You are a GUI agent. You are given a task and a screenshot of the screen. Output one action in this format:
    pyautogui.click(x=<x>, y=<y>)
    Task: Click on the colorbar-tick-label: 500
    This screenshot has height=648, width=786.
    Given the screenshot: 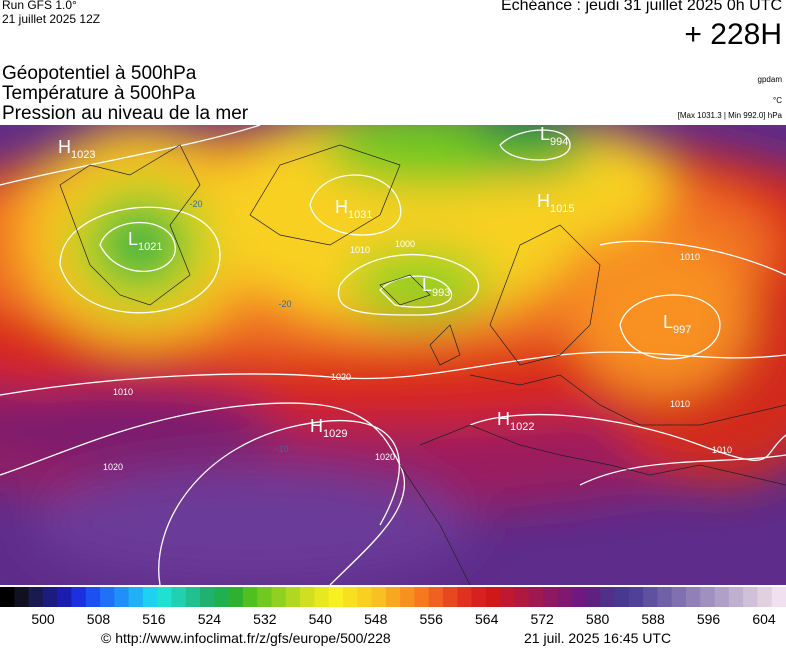 What is the action you would take?
    pyautogui.click(x=43, y=619)
    